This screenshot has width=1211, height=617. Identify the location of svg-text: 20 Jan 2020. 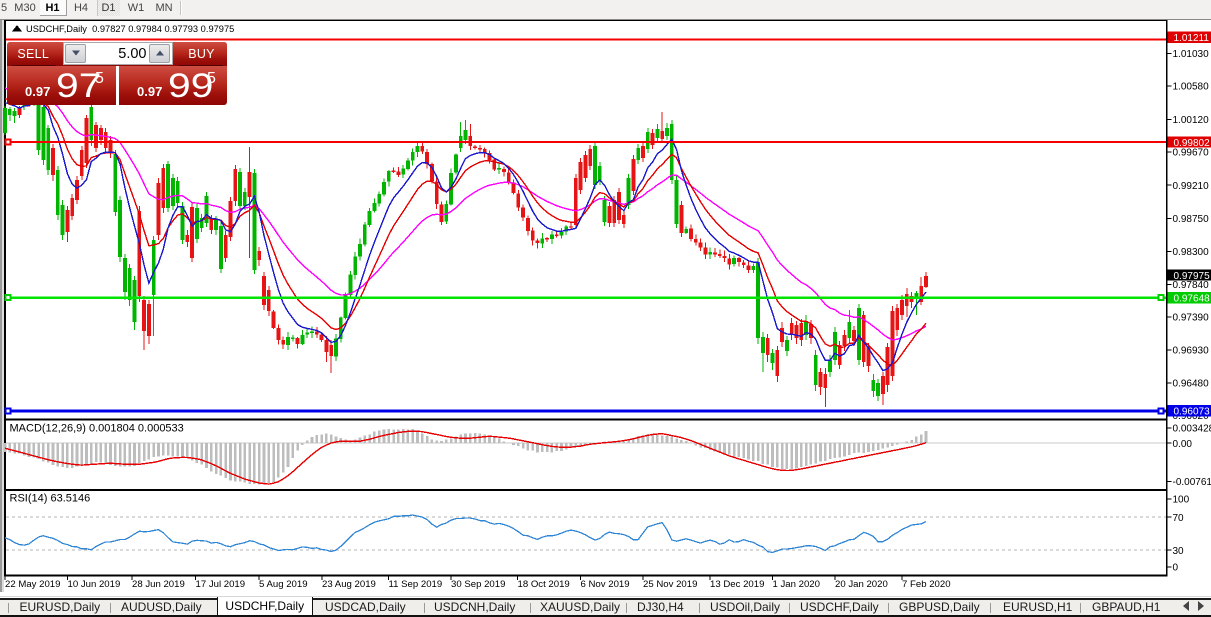
(861, 584).